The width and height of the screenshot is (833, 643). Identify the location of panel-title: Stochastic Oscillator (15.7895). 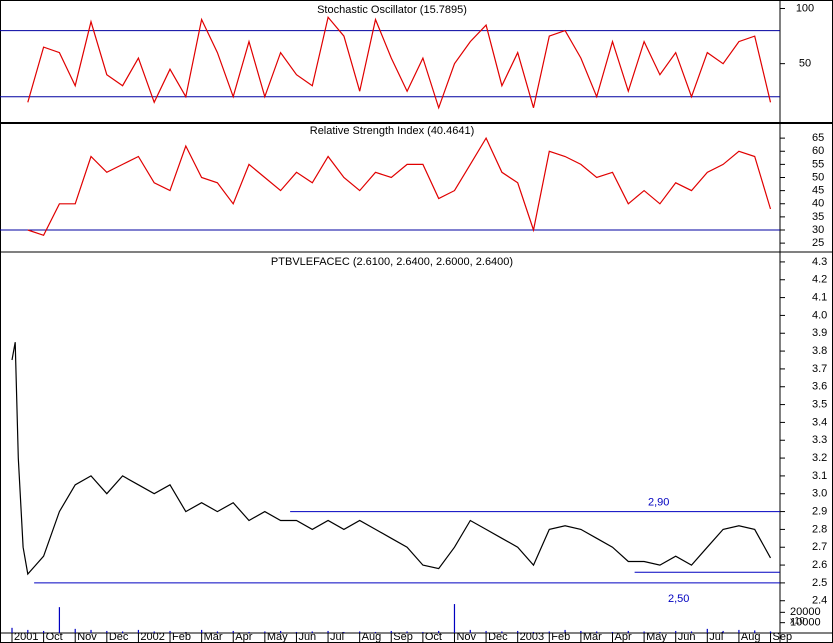
(392, 10).